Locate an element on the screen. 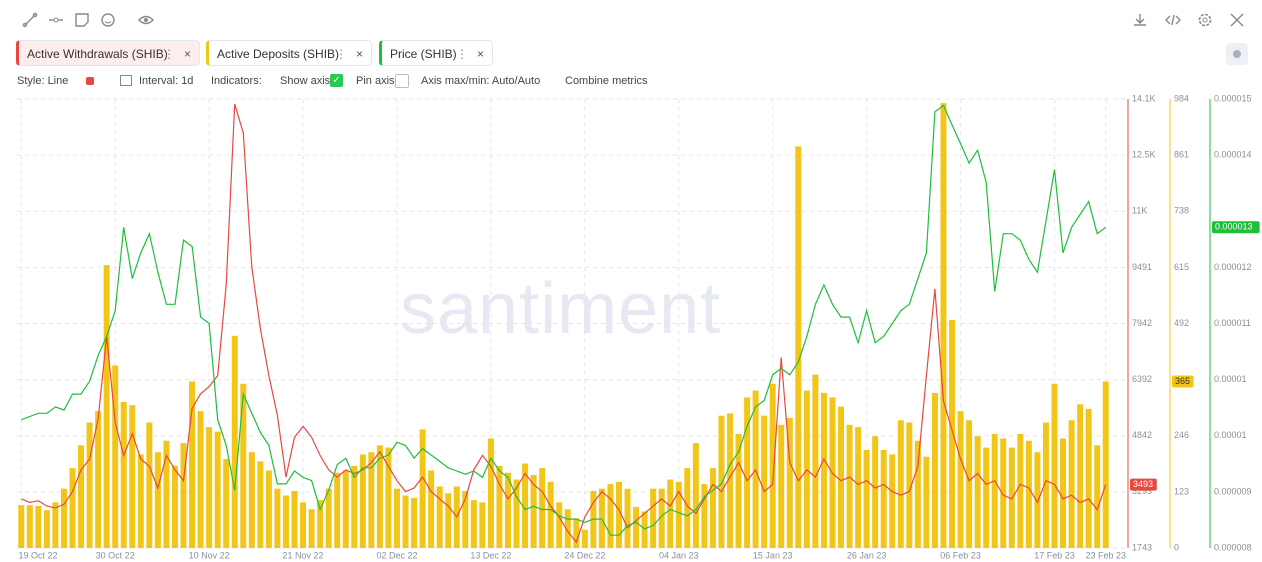  y-tick-label: 9491 is located at coordinates (1142, 267).